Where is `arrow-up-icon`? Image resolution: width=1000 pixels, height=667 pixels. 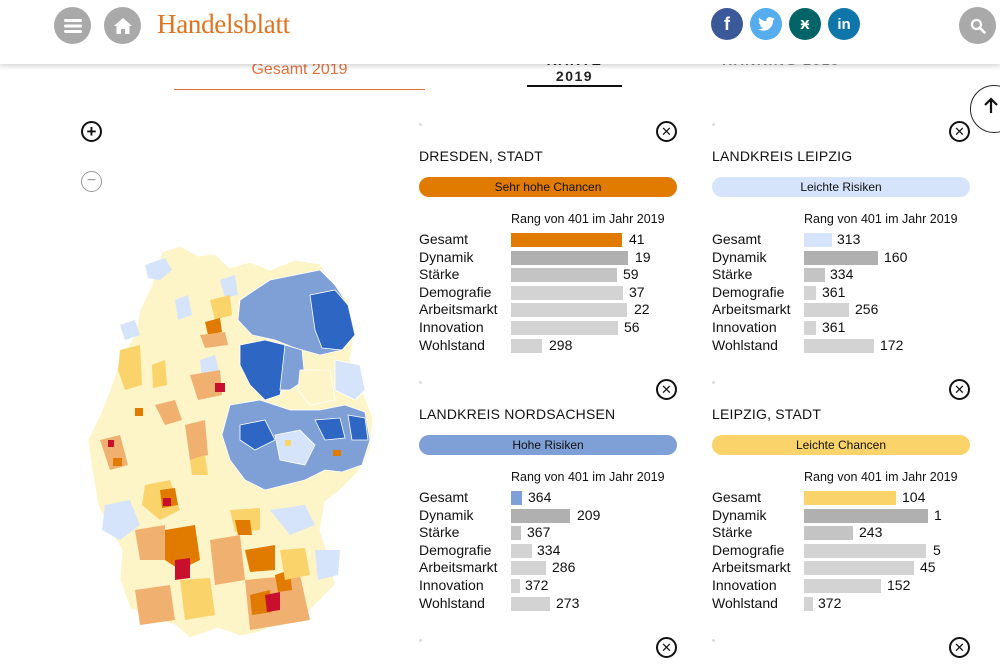
arrow-up-icon is located at coordinates (991, 105).